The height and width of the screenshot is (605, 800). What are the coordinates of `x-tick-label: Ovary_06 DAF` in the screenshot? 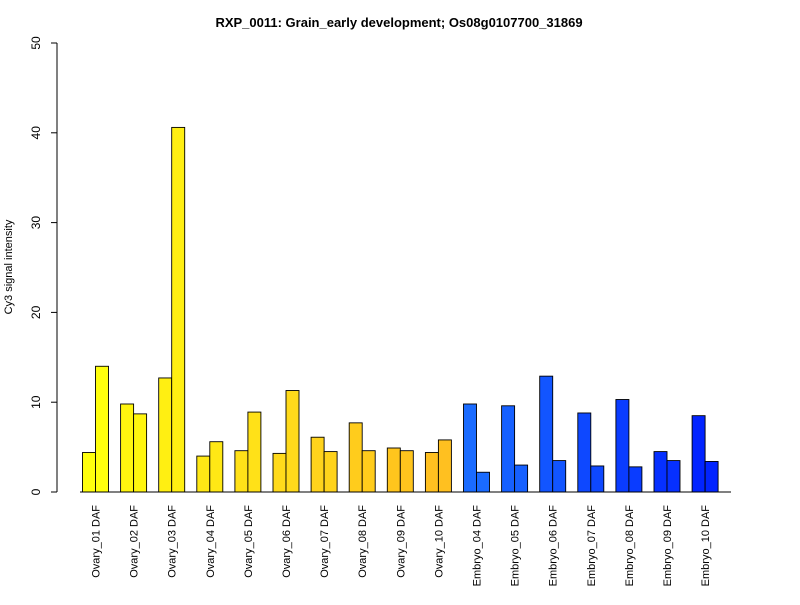 It's located at (287, 541).